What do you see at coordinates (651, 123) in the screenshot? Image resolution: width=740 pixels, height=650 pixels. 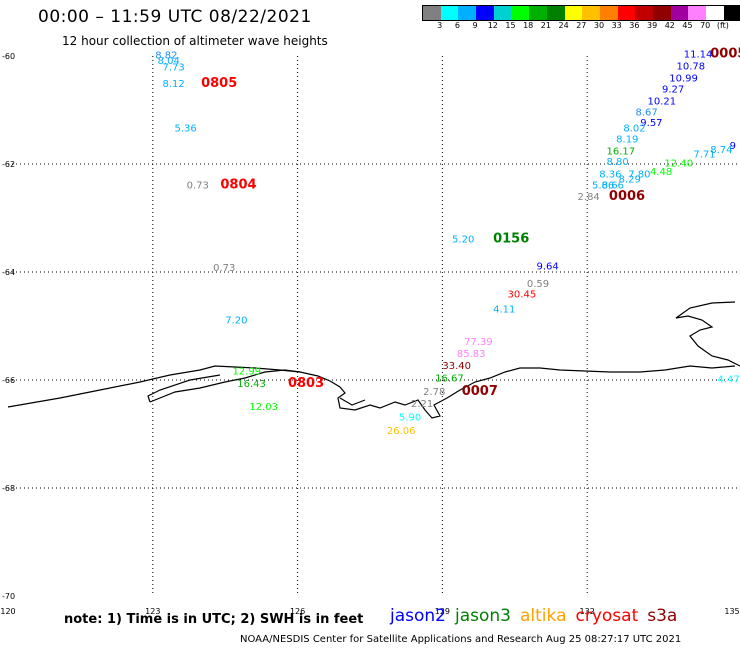 I see `wave-height-value: 9.57` at bounding box center [651, 123].